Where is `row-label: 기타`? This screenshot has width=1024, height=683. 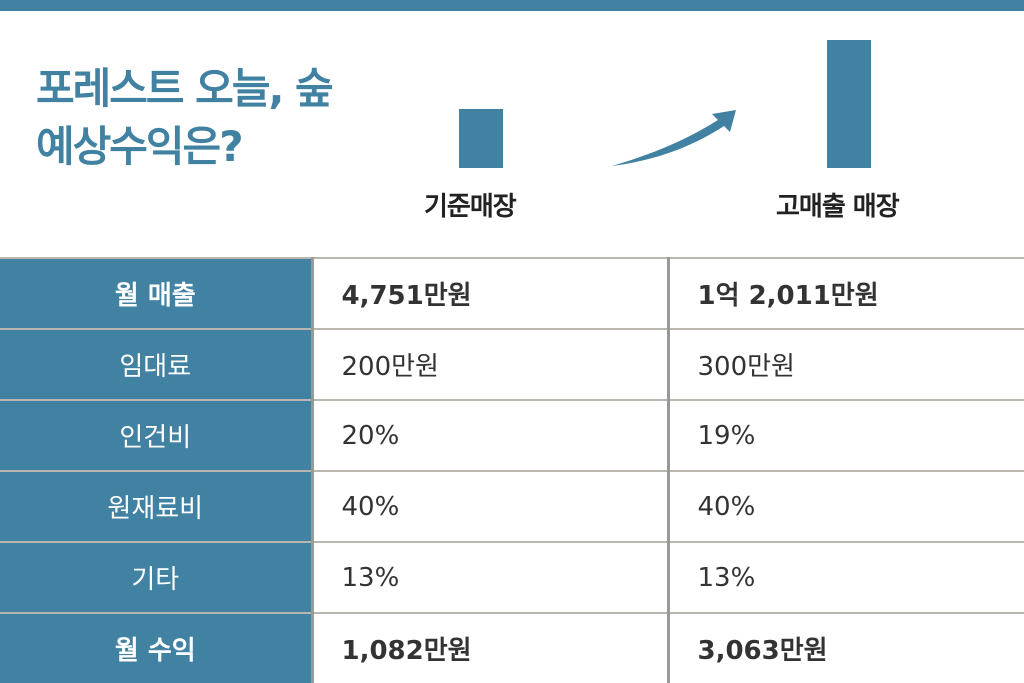 row-label: 기타 is located at coordinates (157, 577).